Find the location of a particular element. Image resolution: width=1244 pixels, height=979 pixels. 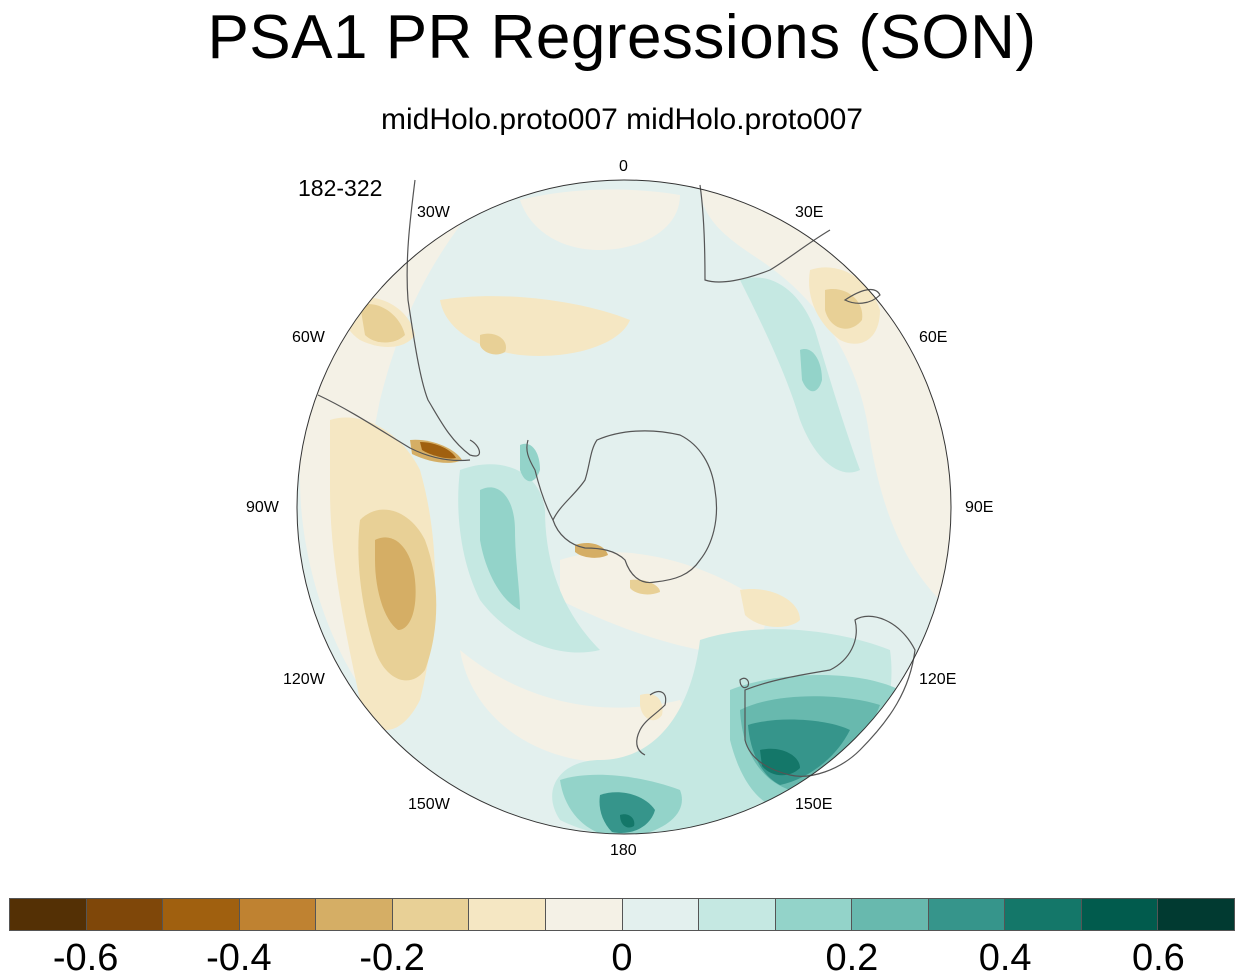

colorbar-tick-label: -0.6 is located at coordinates (85, 958).